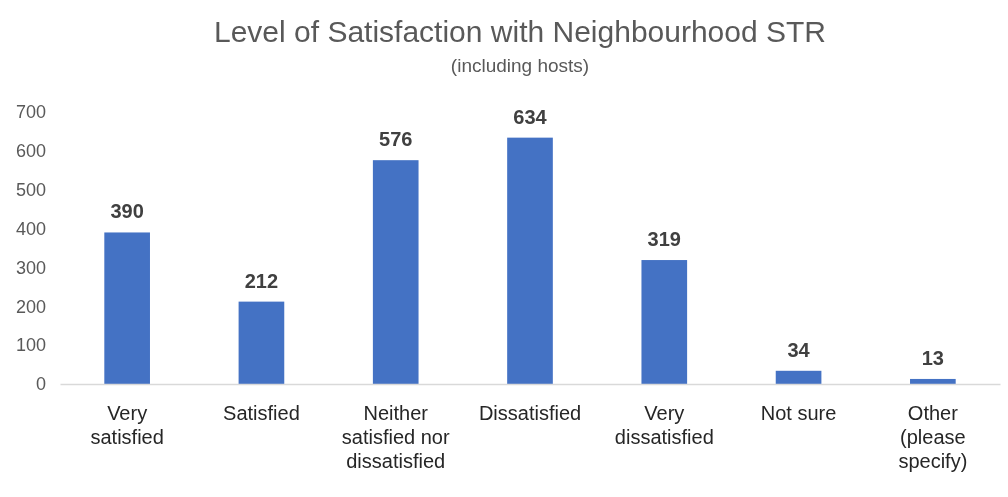 Image resolution: width=1008 pixels, height=497 pixels. I want to click on y-tick-label: 0, so click(40, 384).